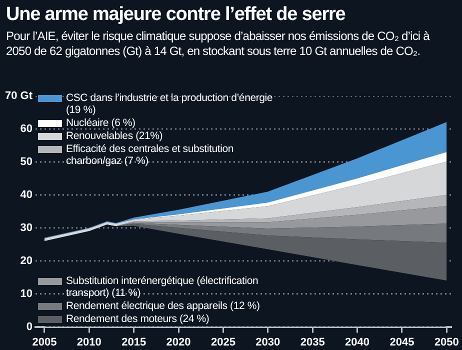 The image size is (462, 350). I want to click on legend-label: Nucléaire (6 %), so click(101, 123).